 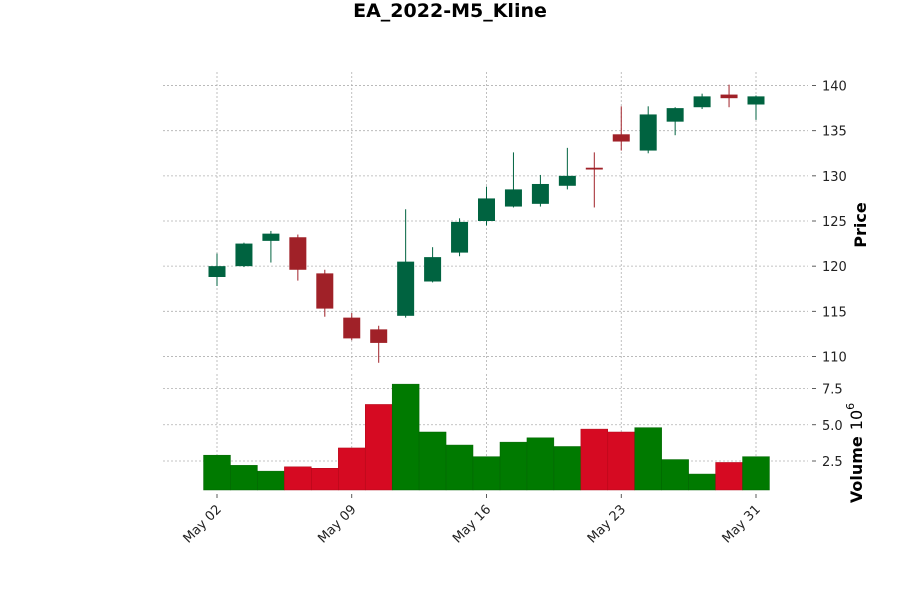 I want to click on price-tick-label: 135, so click(x=834, y=132).